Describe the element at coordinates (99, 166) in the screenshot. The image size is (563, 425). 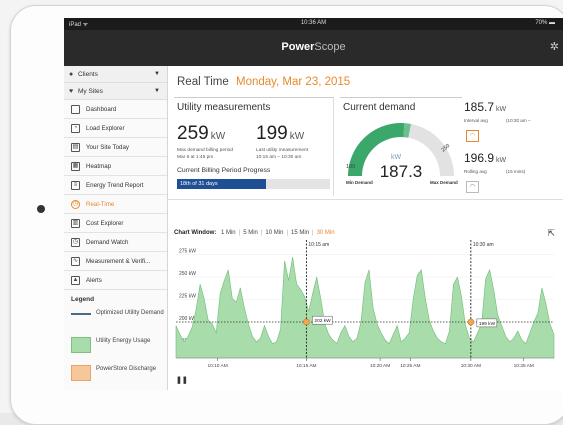
I see `sidebar-item-label: Heatmap` at that location.